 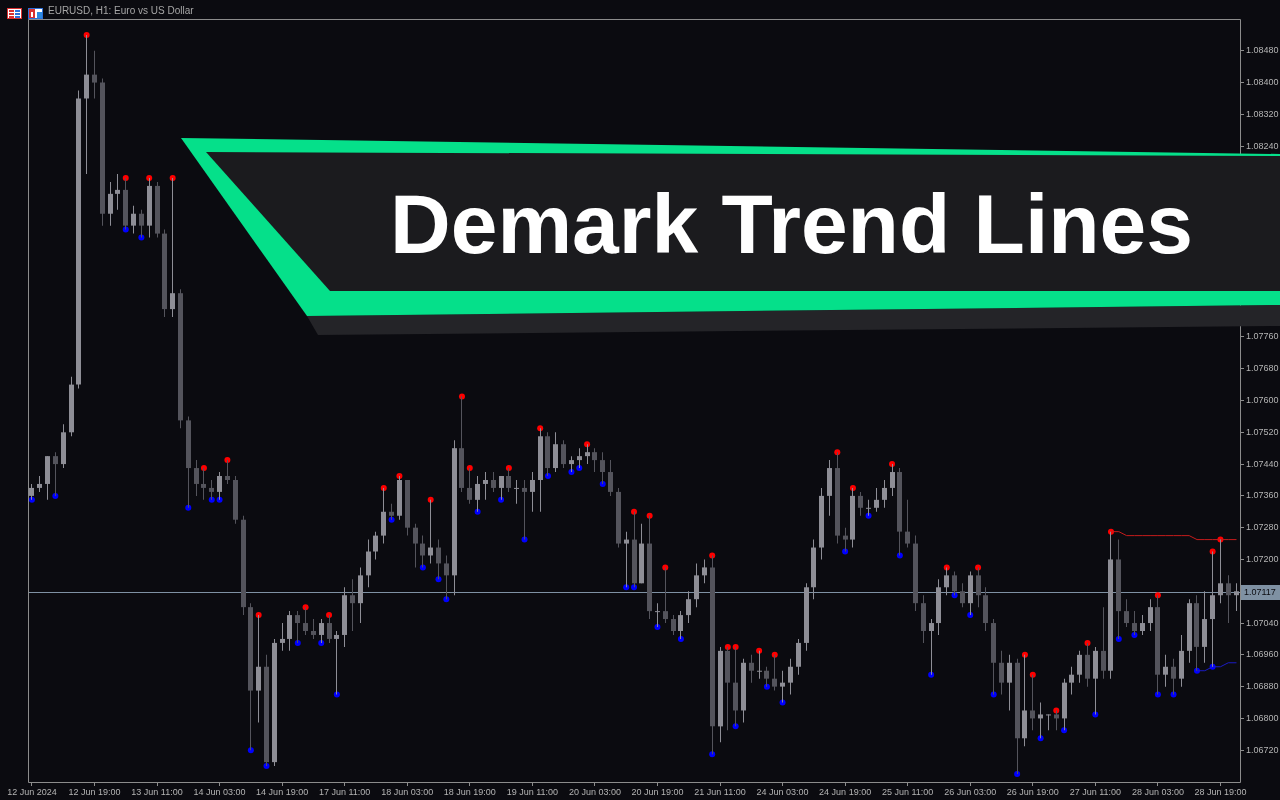 What do you see at coordinates (1262, 431) in the screenshot?
I see `y-tick-label: 1.07520` at bounding box center [1262, 431].